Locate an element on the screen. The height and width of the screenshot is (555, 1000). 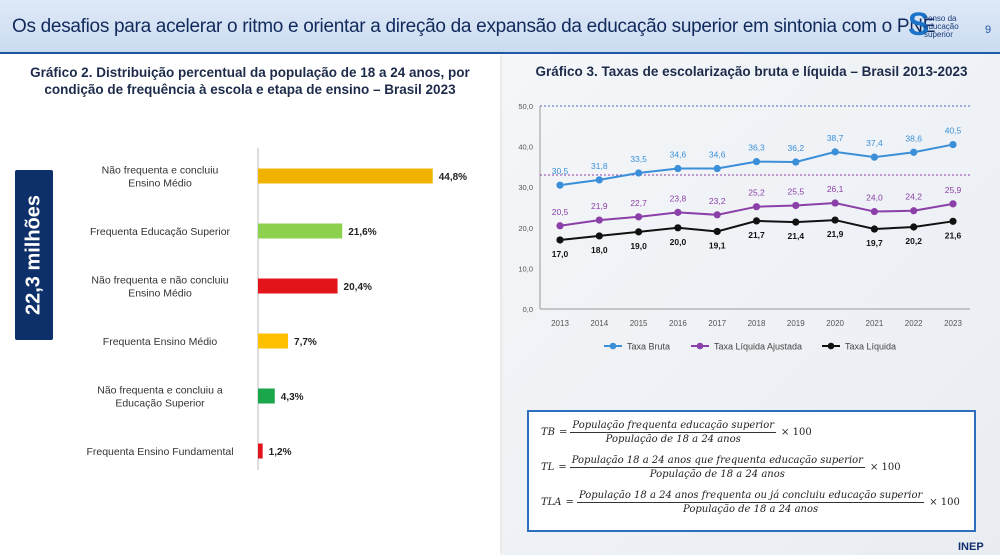
formula-tl-den: População de 18 a 24 anos is located at coordinates (717, 474).